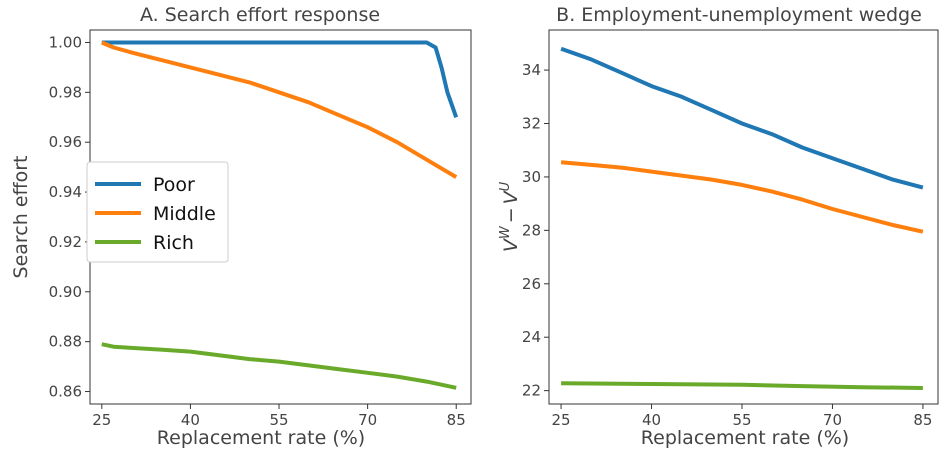 This screenshot has width=945, height=454. What do you see at coordinates (561, 420) in the screenshot?
I see `panel-b-xtick-label: 25` at bounding box center [561, 420].